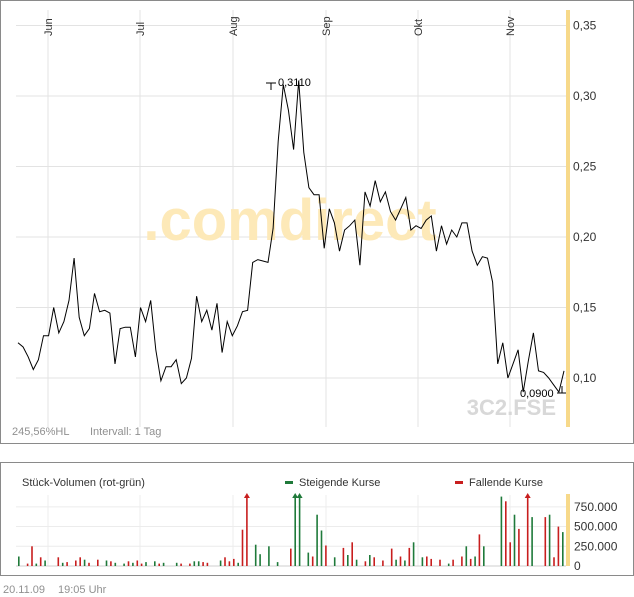  I want to click on max-value-label: 0,3110, so click(294, 83).